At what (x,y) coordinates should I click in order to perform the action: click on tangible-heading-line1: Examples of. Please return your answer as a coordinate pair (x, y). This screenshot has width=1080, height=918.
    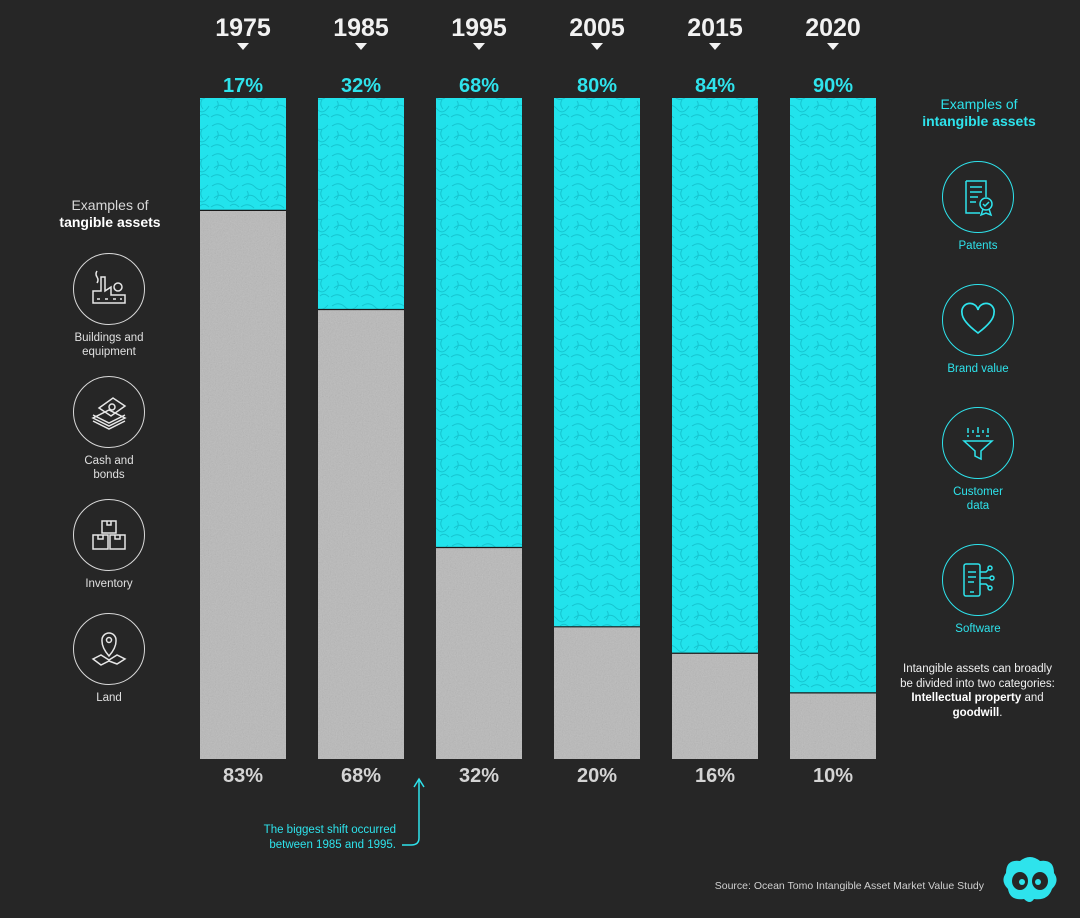
    Looking at the image, I should click on (110, 205).